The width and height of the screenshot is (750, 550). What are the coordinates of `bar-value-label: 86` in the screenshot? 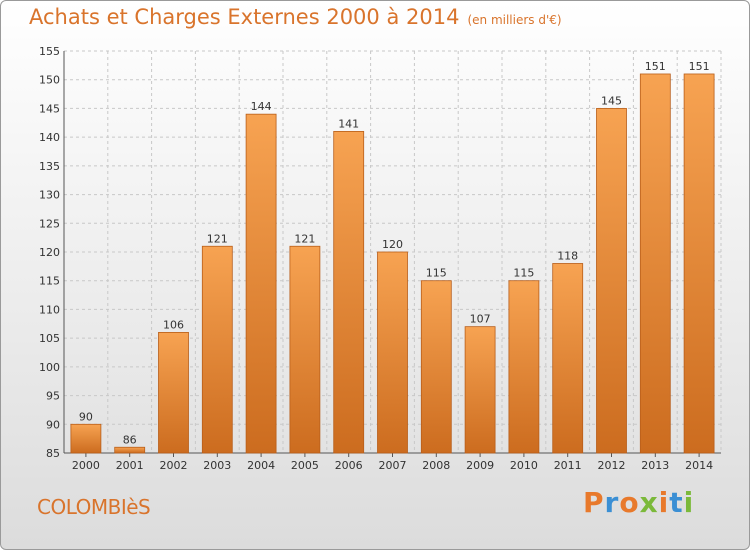 It's located at (130, 439).